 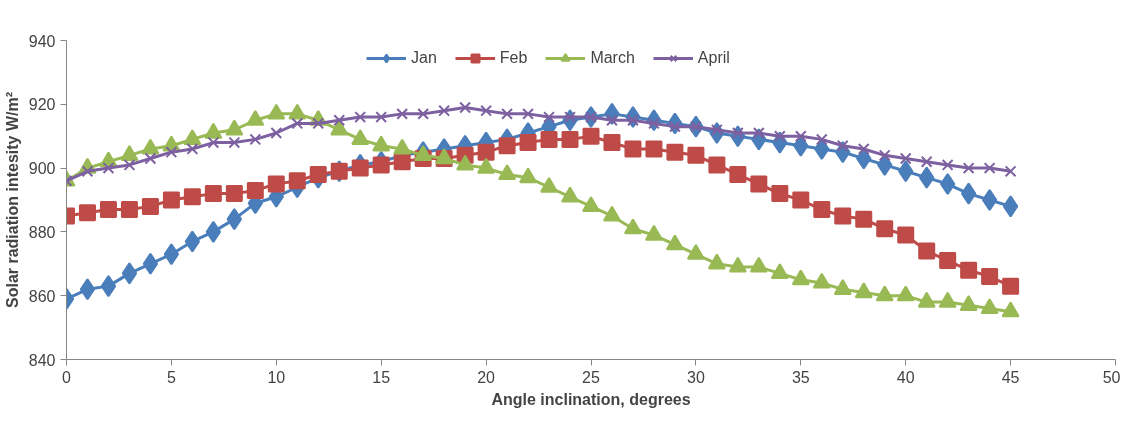 I want to click on y-axis-title: Solar radiation intesity W/m², so click(x=12, y=200).